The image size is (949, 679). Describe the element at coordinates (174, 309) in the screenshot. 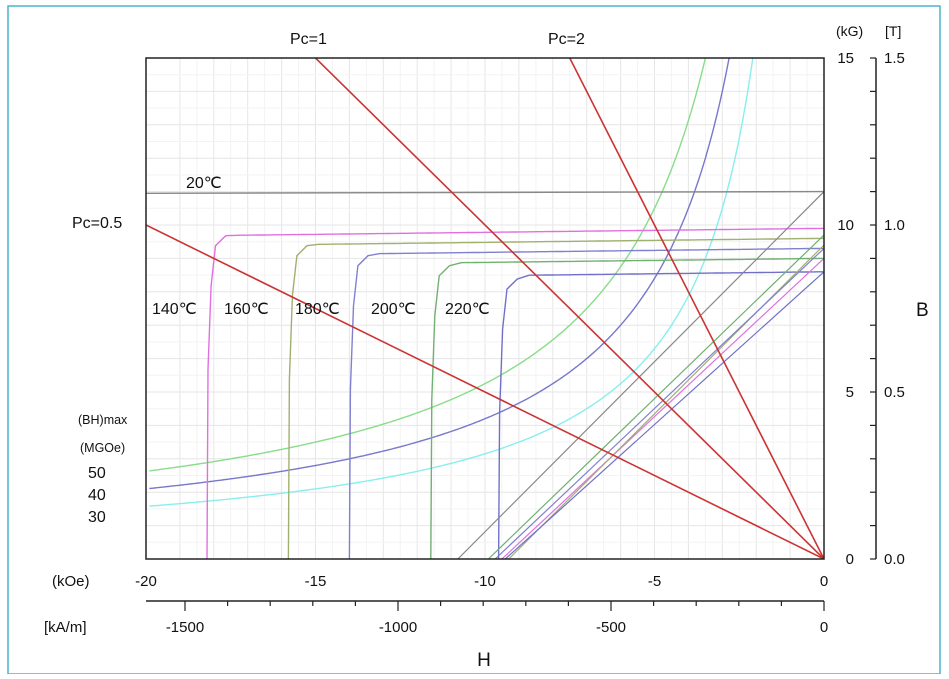

I see `demag-curve-label: 140℃` at that location.